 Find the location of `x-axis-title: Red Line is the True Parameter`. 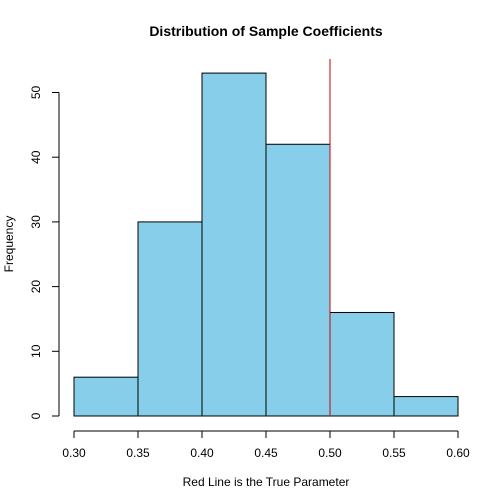

x-axis-title: Red Line is the True Parameter is located at coordinates (266, 482).